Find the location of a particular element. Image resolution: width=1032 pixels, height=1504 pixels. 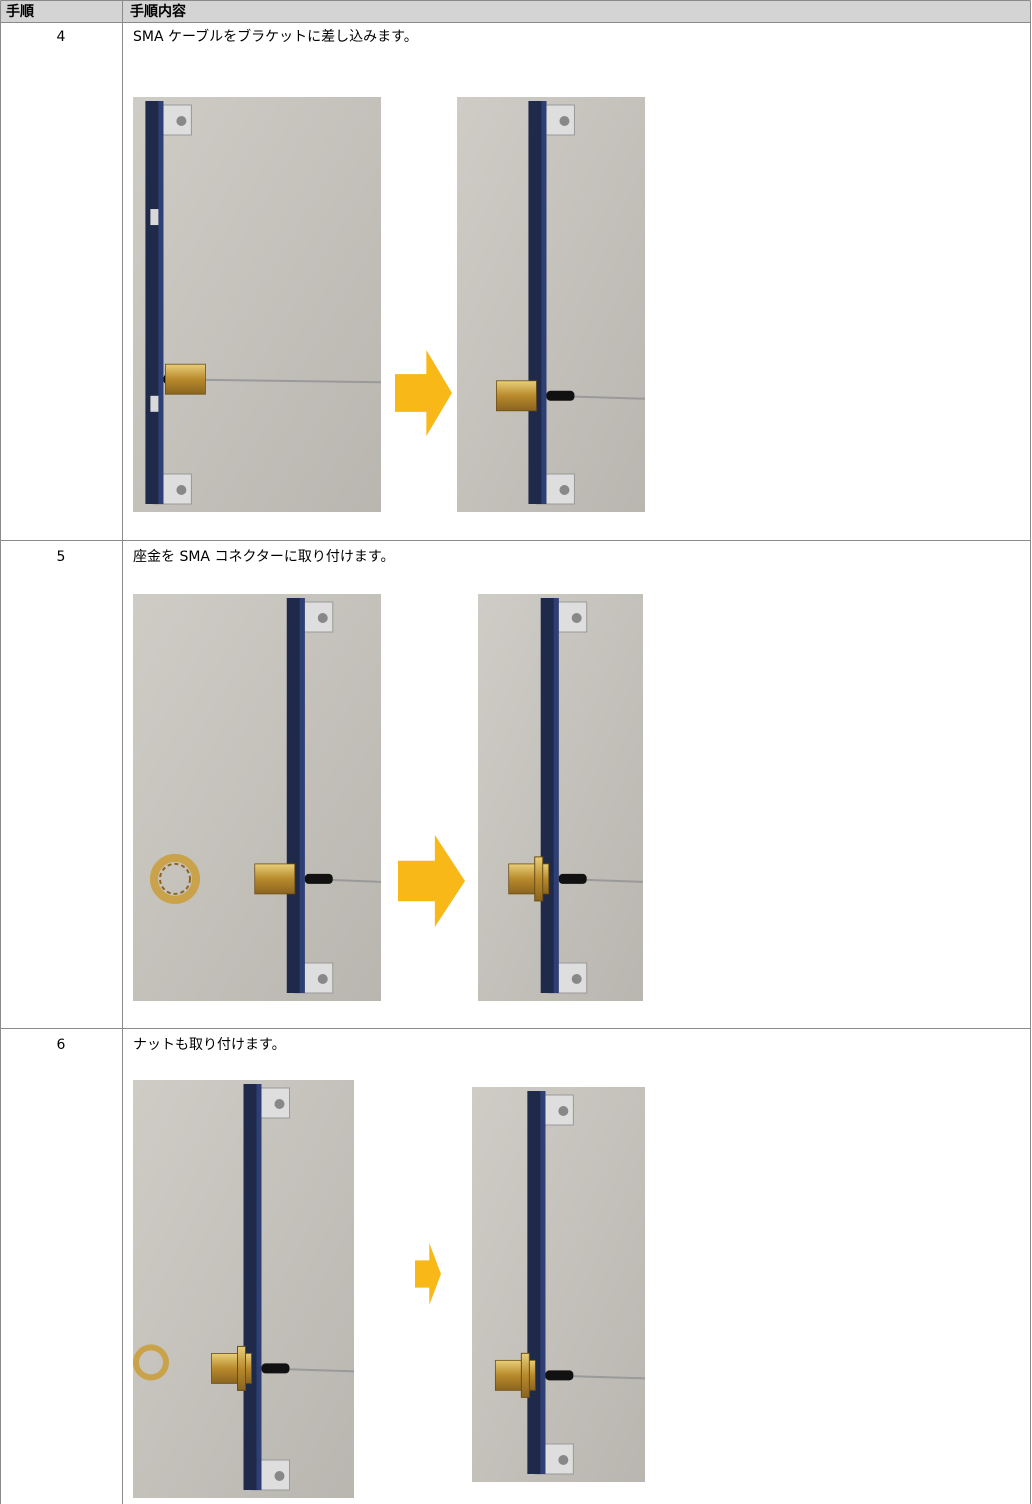

nut is located at coordinates (151, 1362).